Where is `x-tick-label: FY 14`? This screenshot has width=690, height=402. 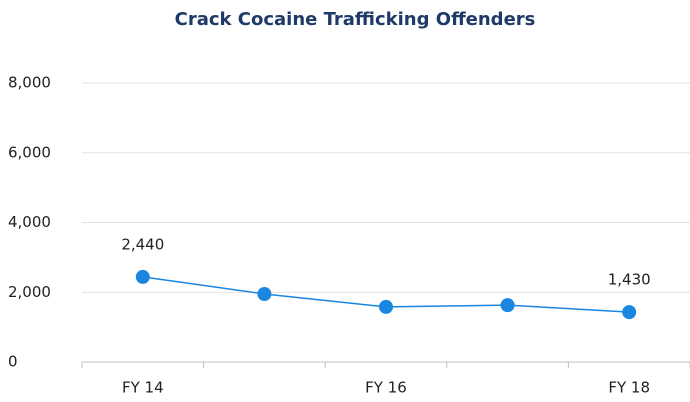
x-tick-label: FY 14 is located at coordinates (143, 388).